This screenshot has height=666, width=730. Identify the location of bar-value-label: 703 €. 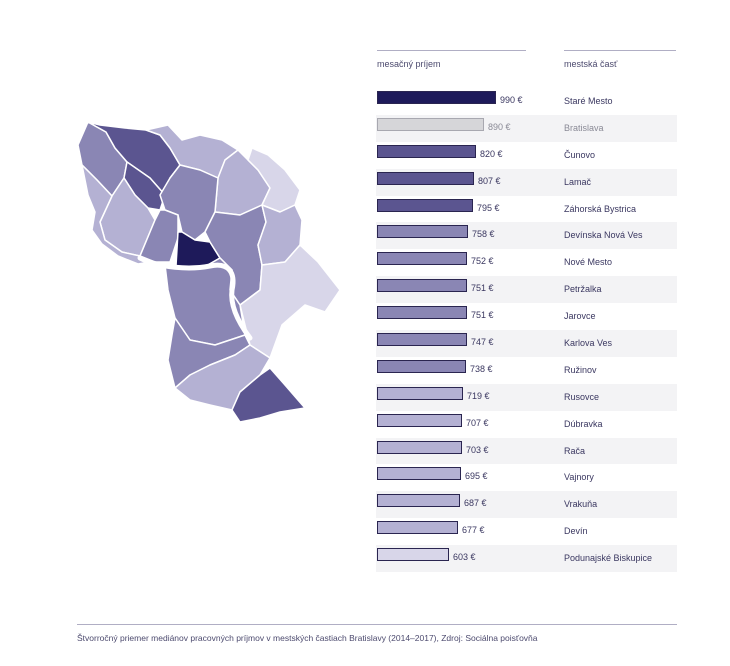
(477, 449).